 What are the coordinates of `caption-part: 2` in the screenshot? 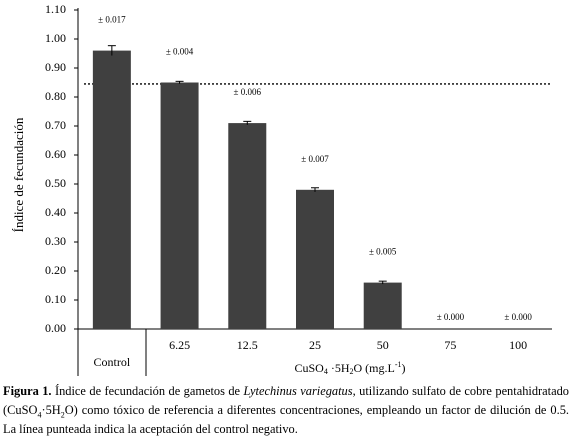 It's located at (62, 415).